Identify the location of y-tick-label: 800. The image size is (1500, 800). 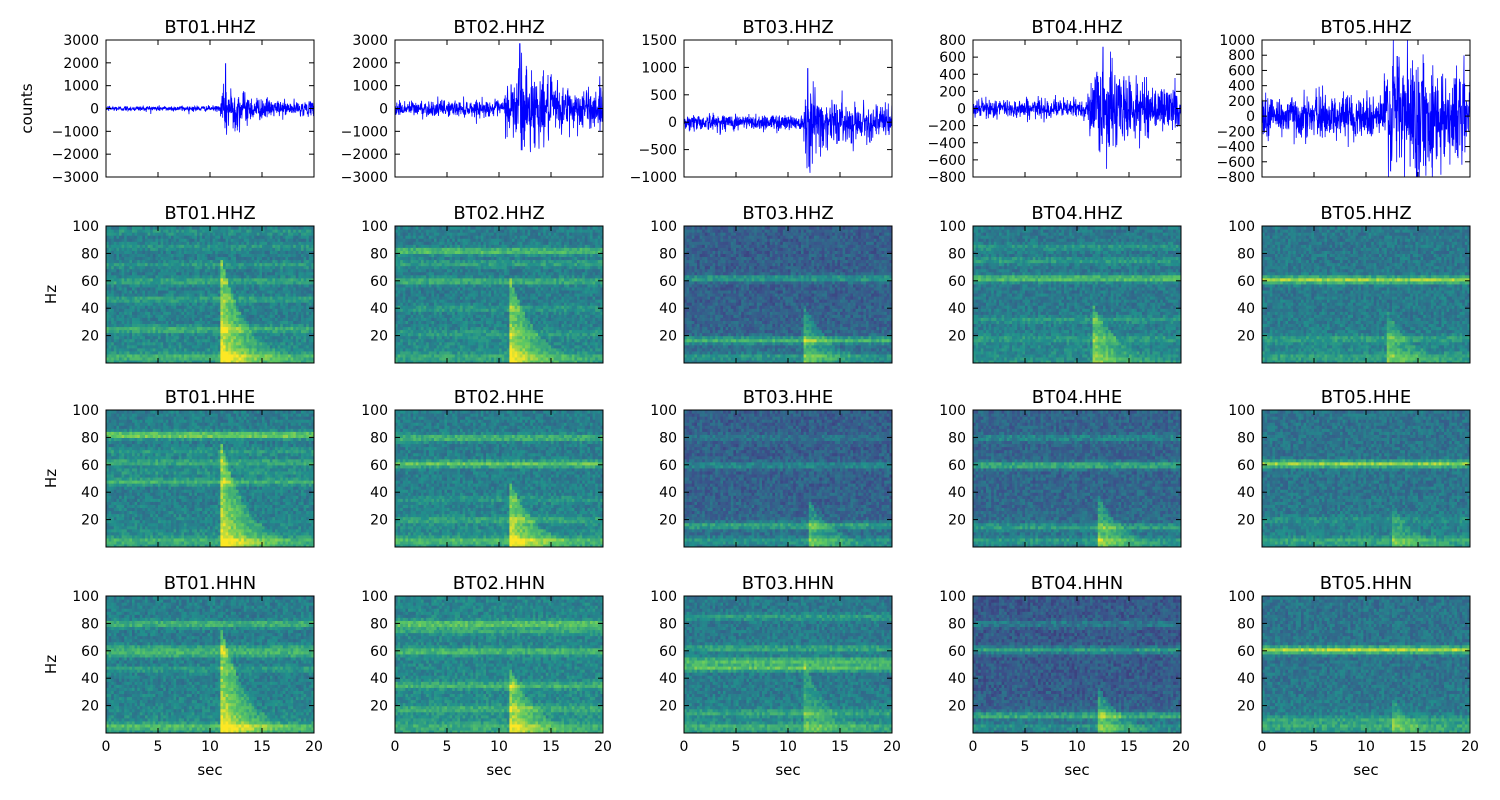
(952, 41).